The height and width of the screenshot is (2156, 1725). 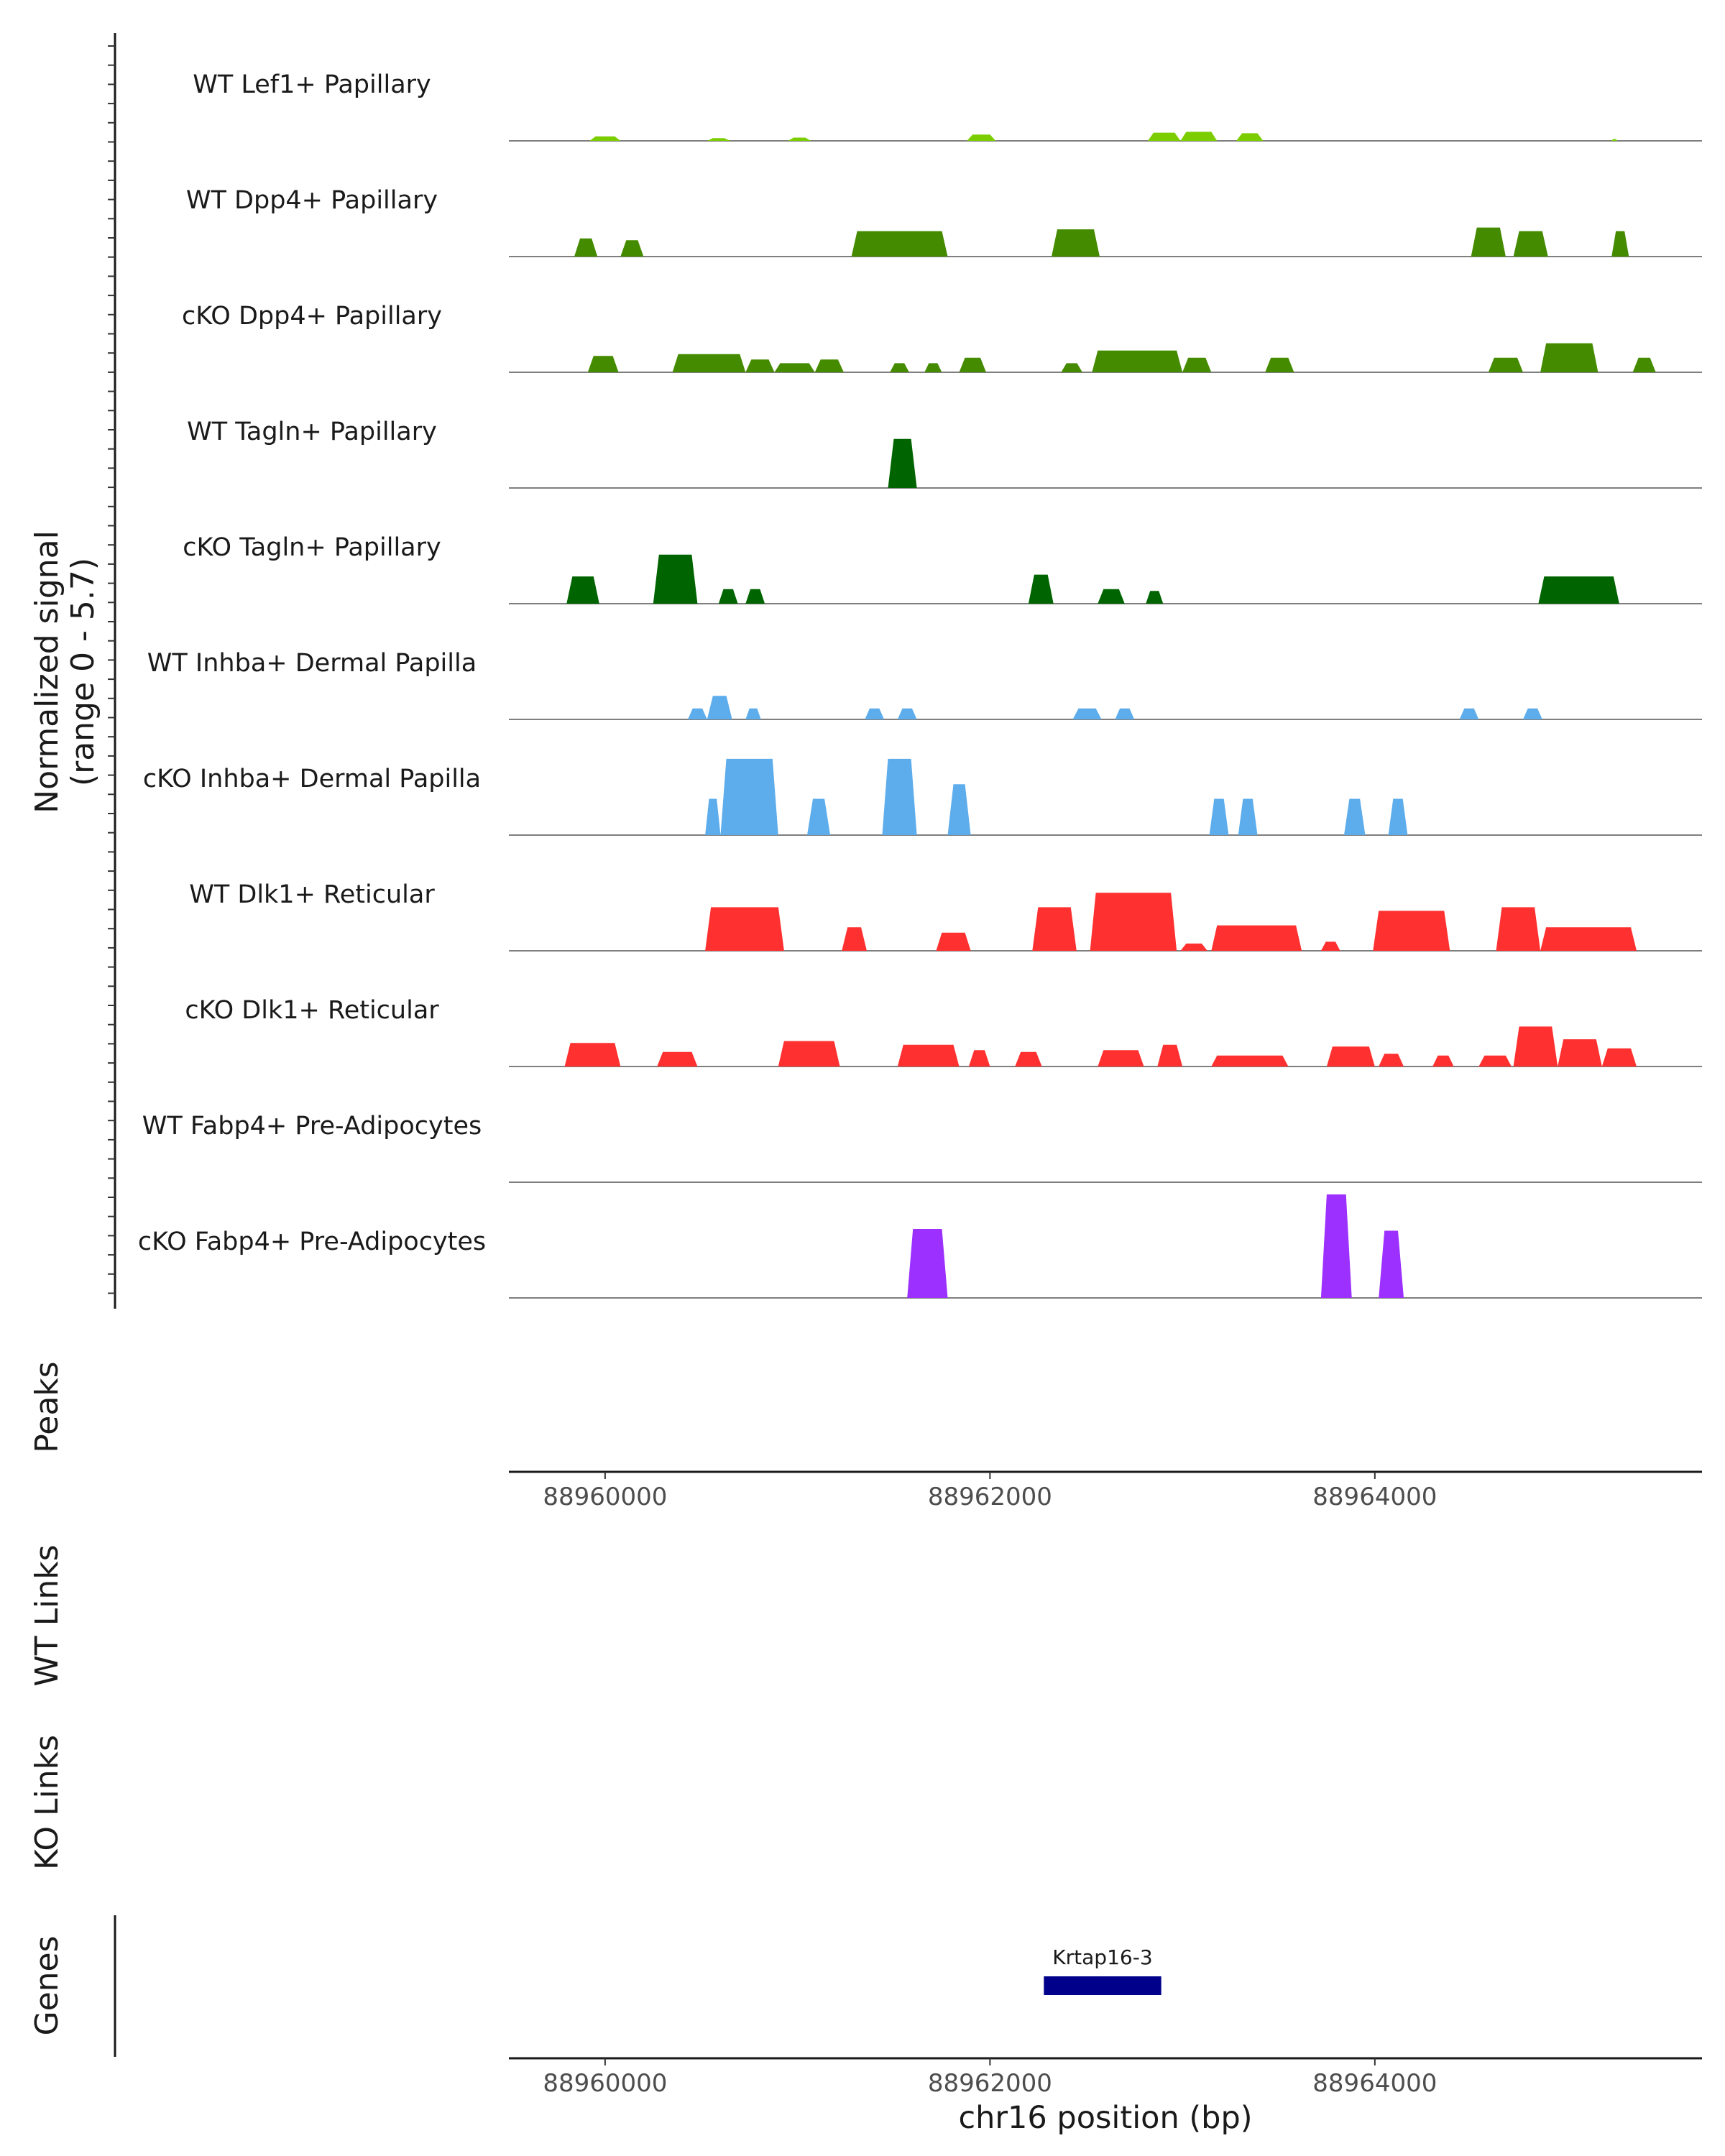 I want to click on track-label: cKO Dlk1+ Reticular, so click(x=312, y=1011).